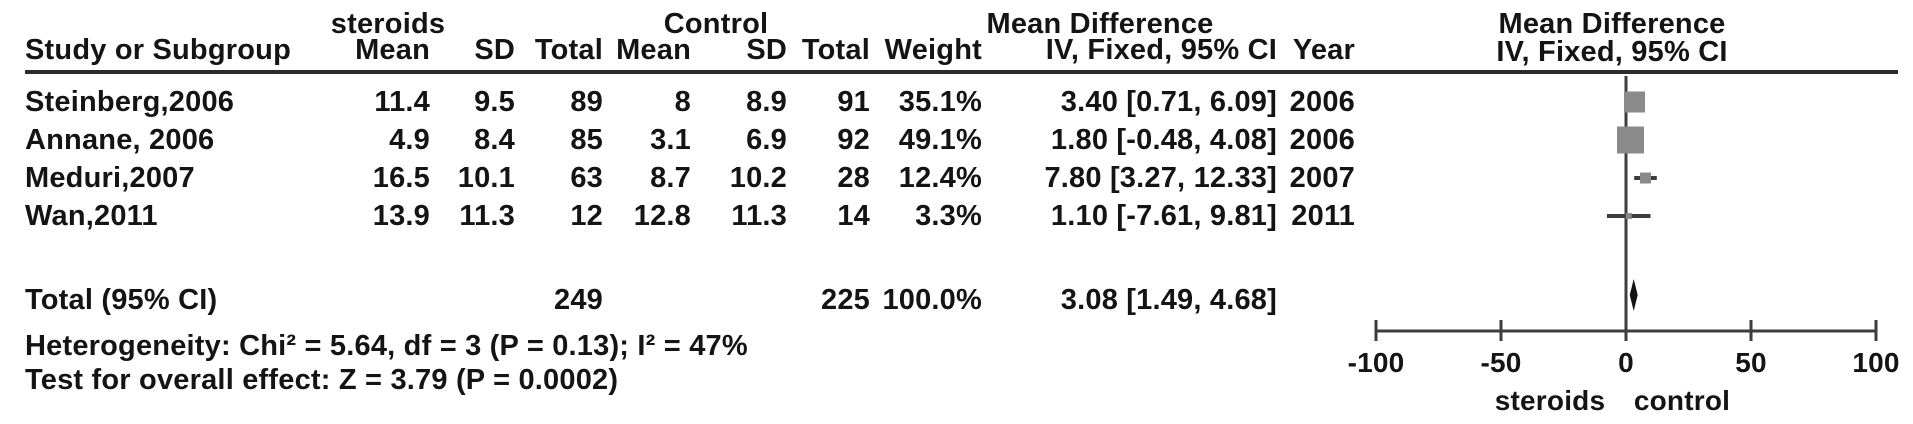 The width and height of the screenshot is (1913, 424). What do you see at coordinates (670, 139) in the screenshot?
I see `control-mean: 3.1` at bounding box center [670, 139].